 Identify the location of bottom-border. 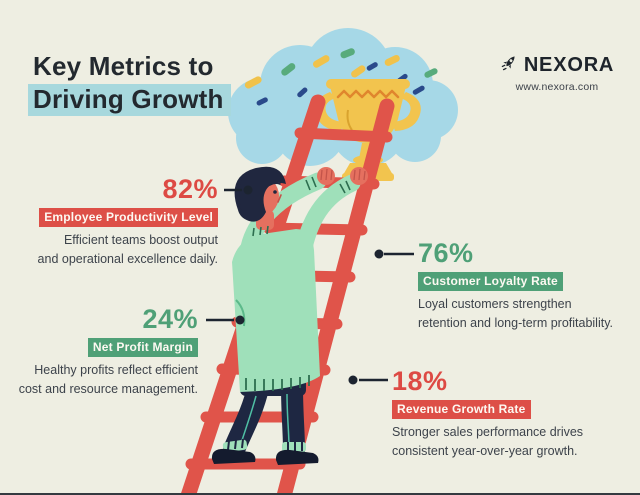
(320, 494).